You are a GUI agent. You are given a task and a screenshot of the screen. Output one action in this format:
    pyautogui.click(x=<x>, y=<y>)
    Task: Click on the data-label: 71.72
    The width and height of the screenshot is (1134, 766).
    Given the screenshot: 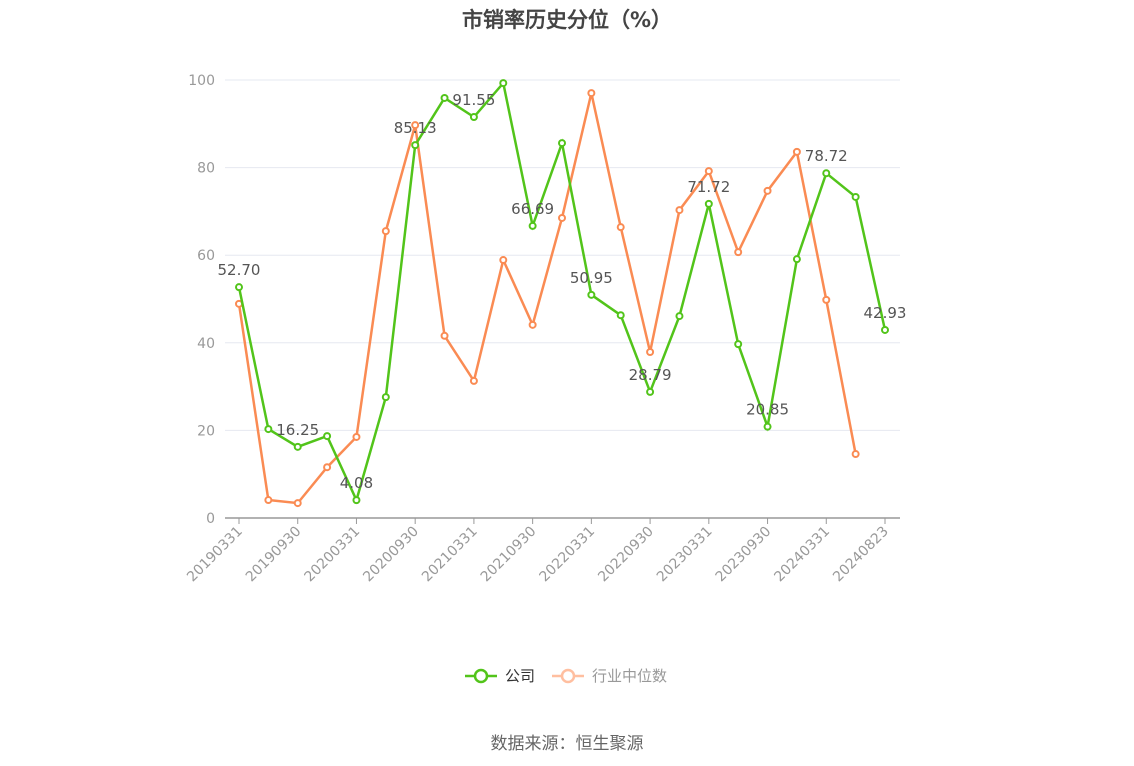 What is the action you would take?
    pyautogui.click(x=708, y=187)
    